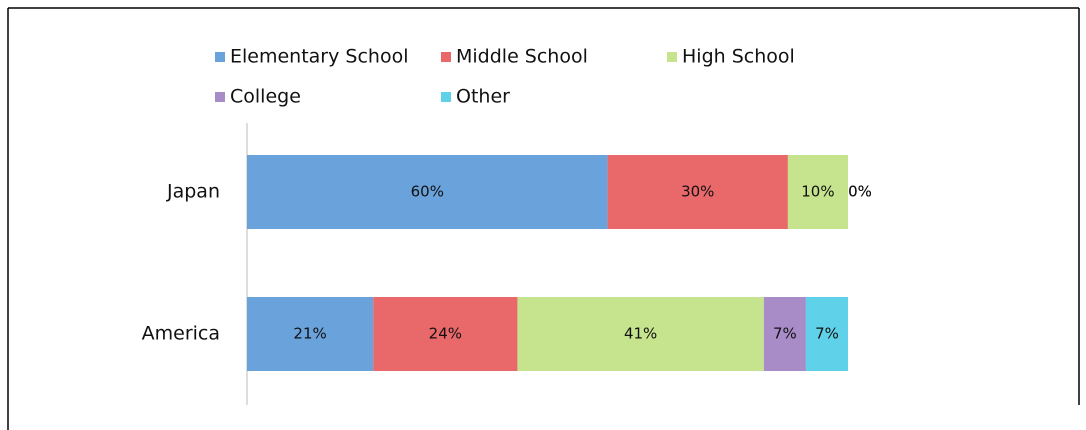  What do you see at coordinates (319, 57) in the screenshot?
I see `legend-label: Elementary School` at bounding box center [319, 57].